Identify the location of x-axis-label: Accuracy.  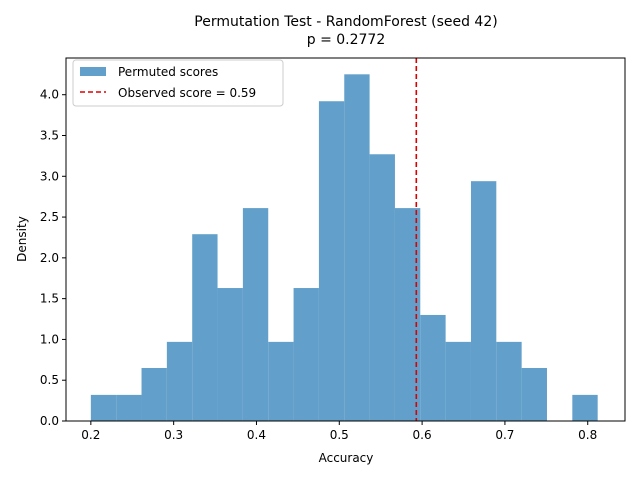
(346, 458).